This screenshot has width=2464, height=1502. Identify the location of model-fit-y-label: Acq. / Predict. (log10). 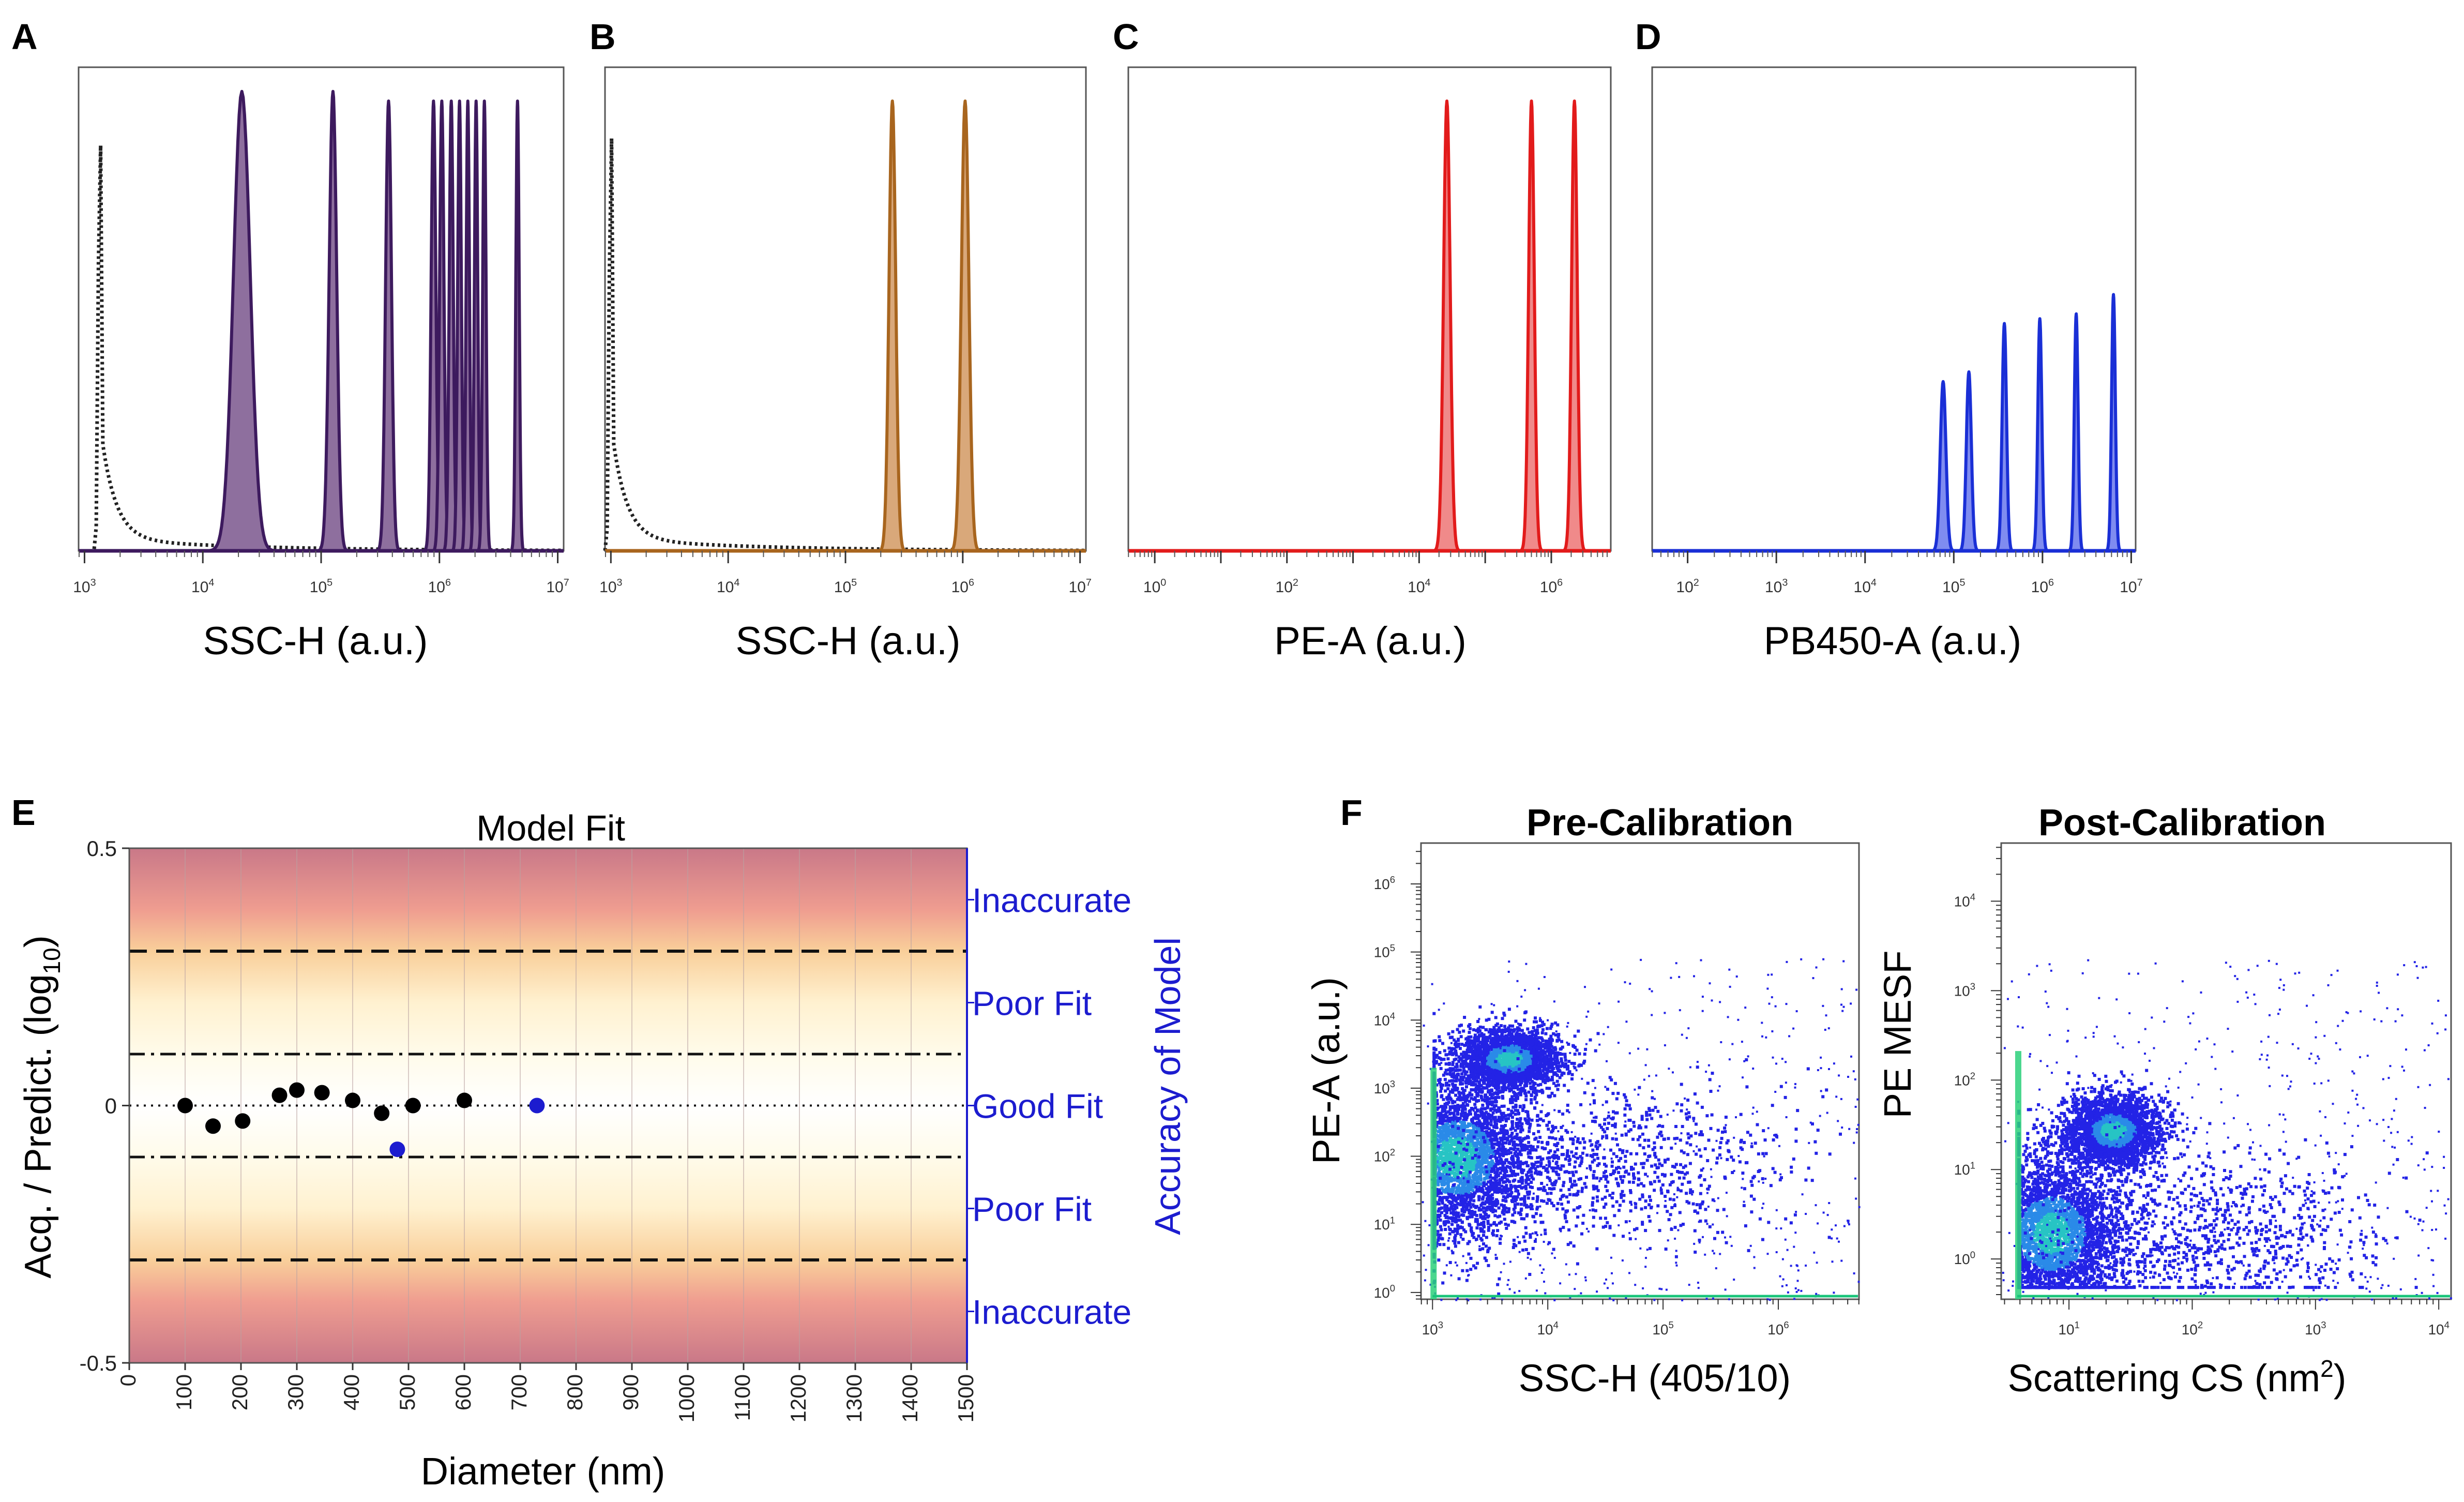
(42, 1106).